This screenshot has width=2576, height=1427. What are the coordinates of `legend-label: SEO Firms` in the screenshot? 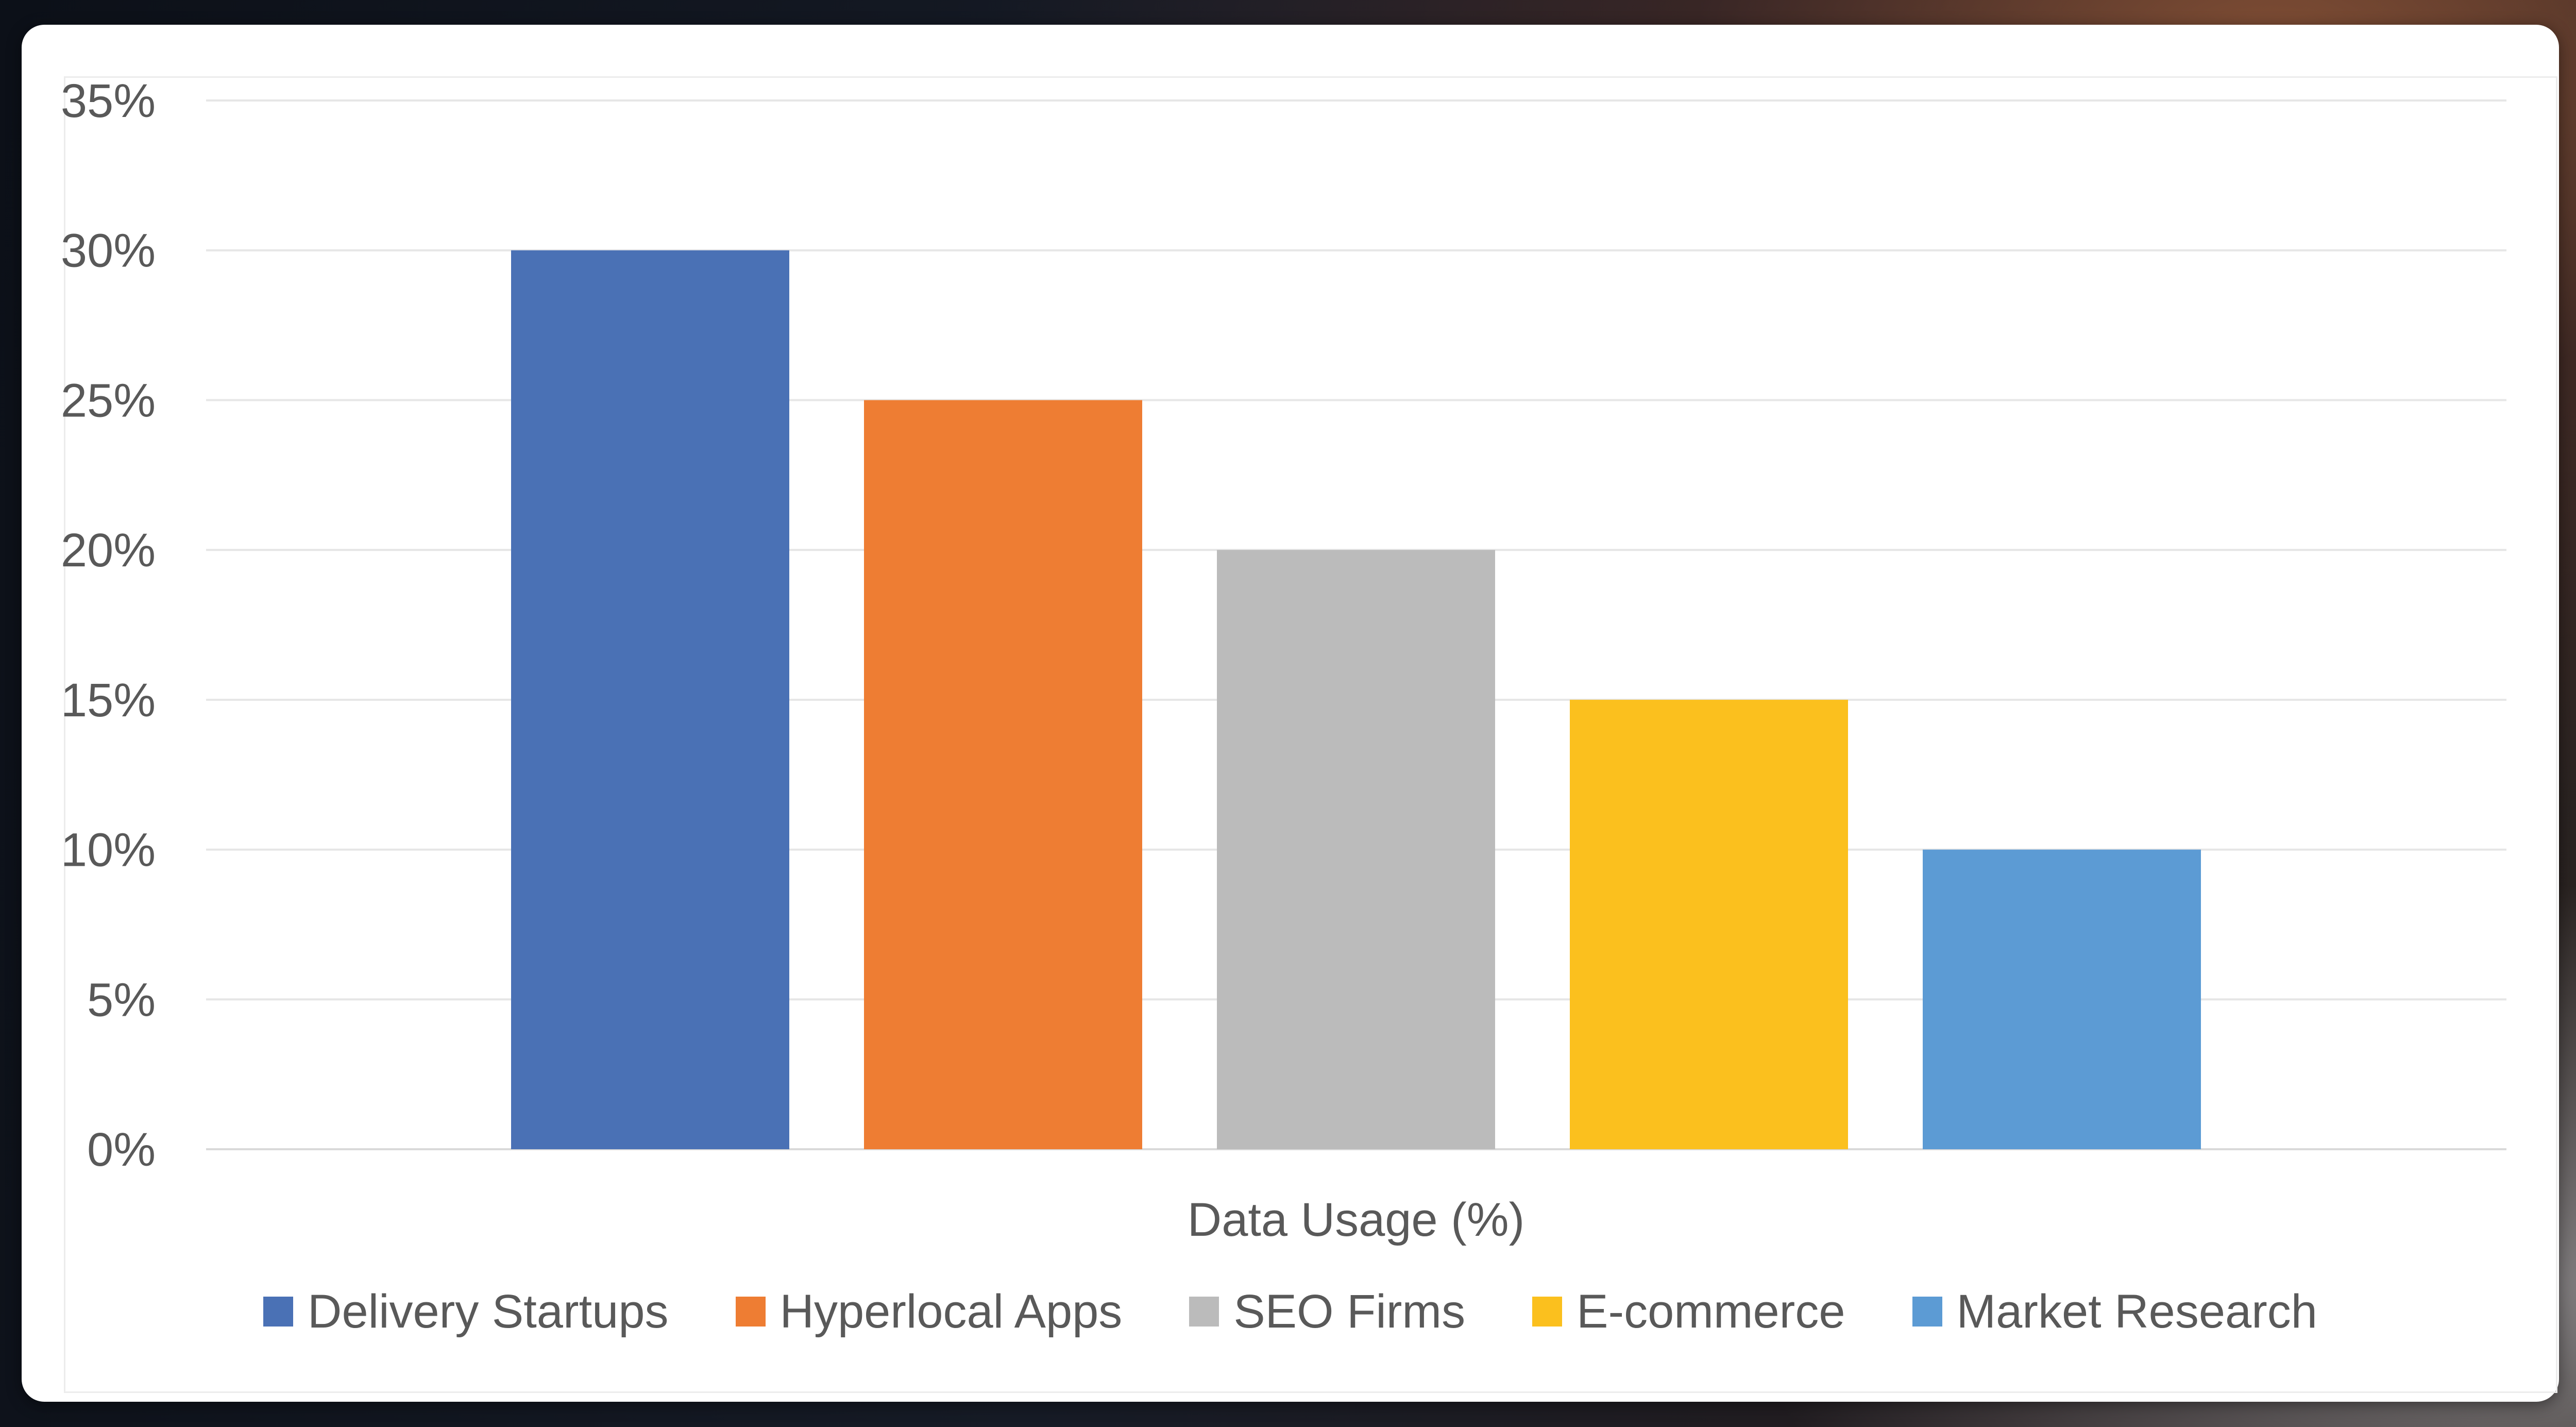 It's located at (1349, 1311).